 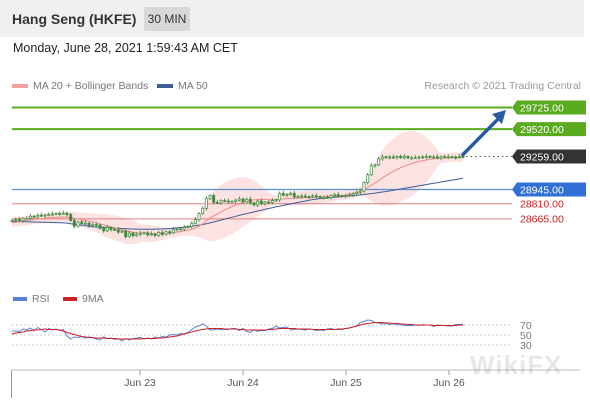 What do you see at coordinates (167, 19) in the screenshot?
I see `interval-badge: 30 MIN` at bounding box center [167, 19].